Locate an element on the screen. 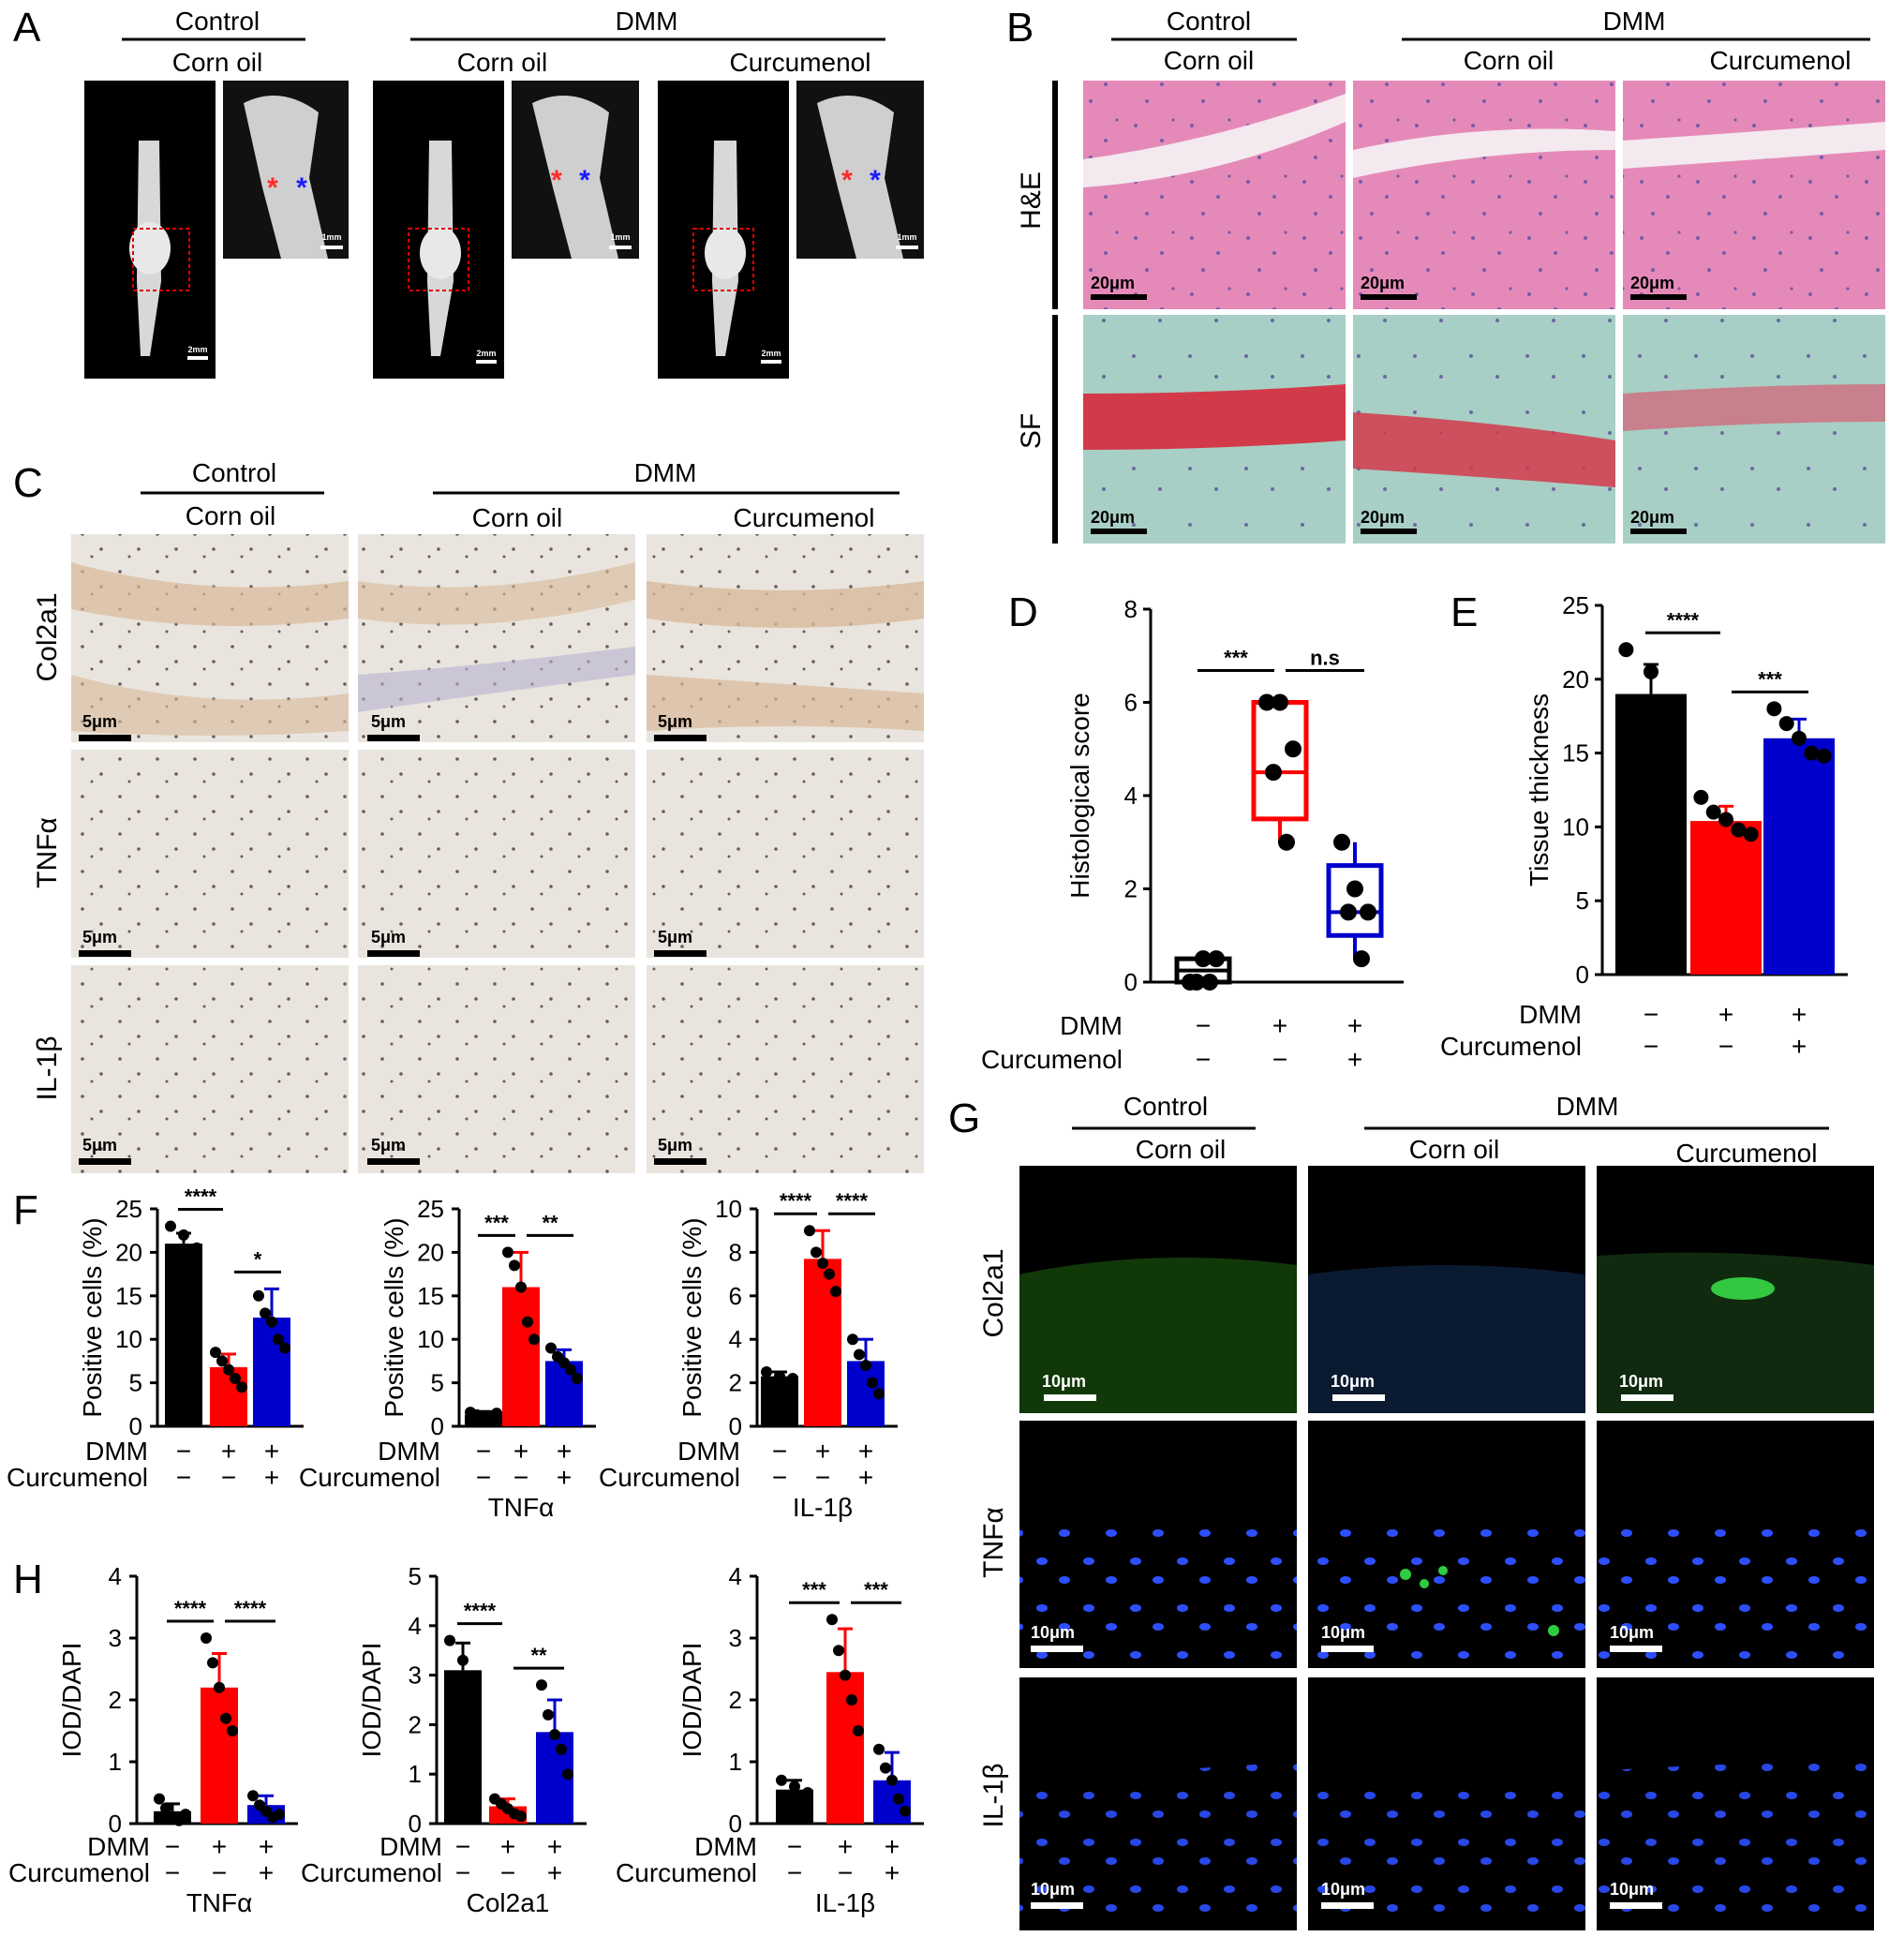  row-label-dmm: DMM is located at coordinates (1550, 1014).